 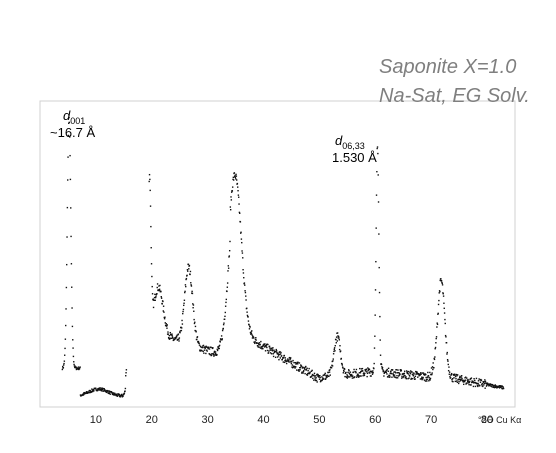 I want to click on sample-name: Saponite X=1.0, so click(x=448, y=67).